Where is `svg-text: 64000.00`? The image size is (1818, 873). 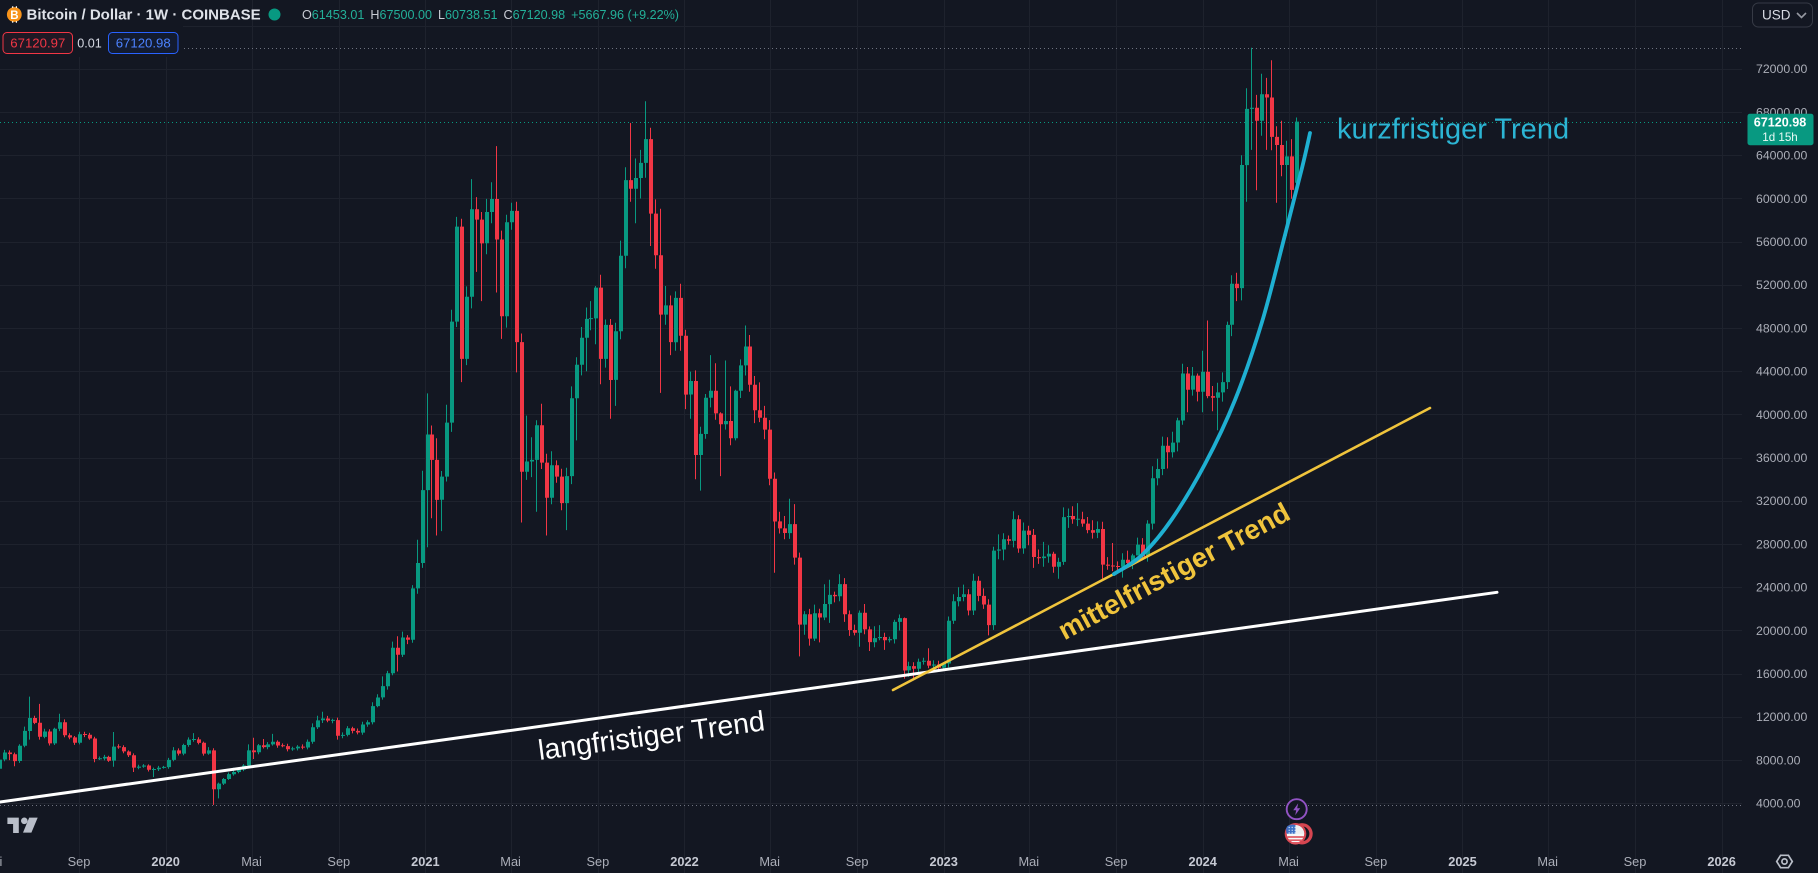
svg-text: 64000.00 is located at coordinates (1781, 156).